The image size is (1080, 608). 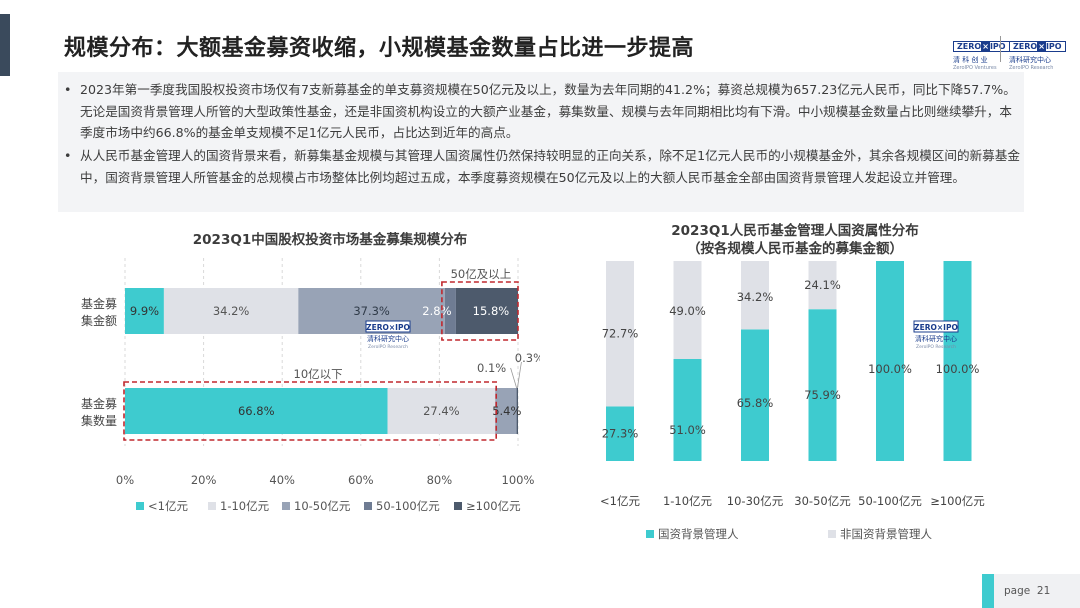 What do you see at coordinates (795, 240) in the screenshot?
I see `right-chart-title: 2023Q1人民币基金管理人国资属性分布 （按各规模人民币基金的募集金额）` at bounding box center [795, 240].